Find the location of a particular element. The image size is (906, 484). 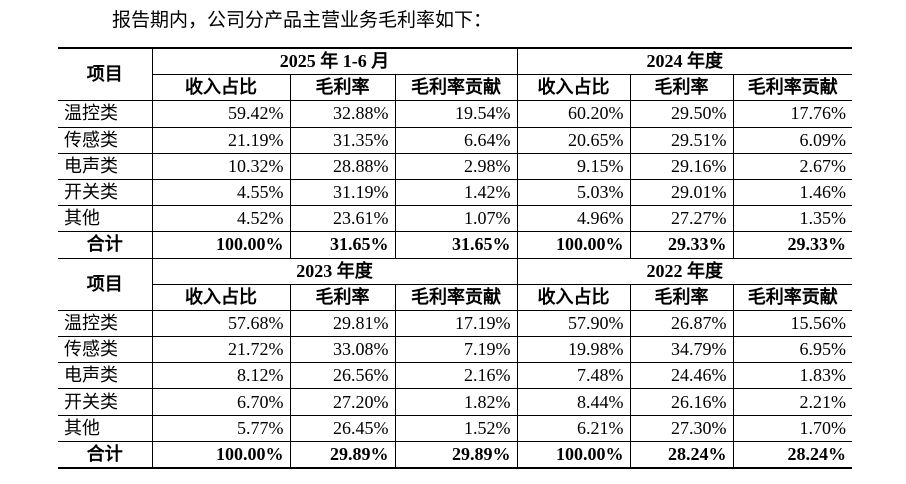

cell-value: 1.42% is located at coordinates (456, 192).